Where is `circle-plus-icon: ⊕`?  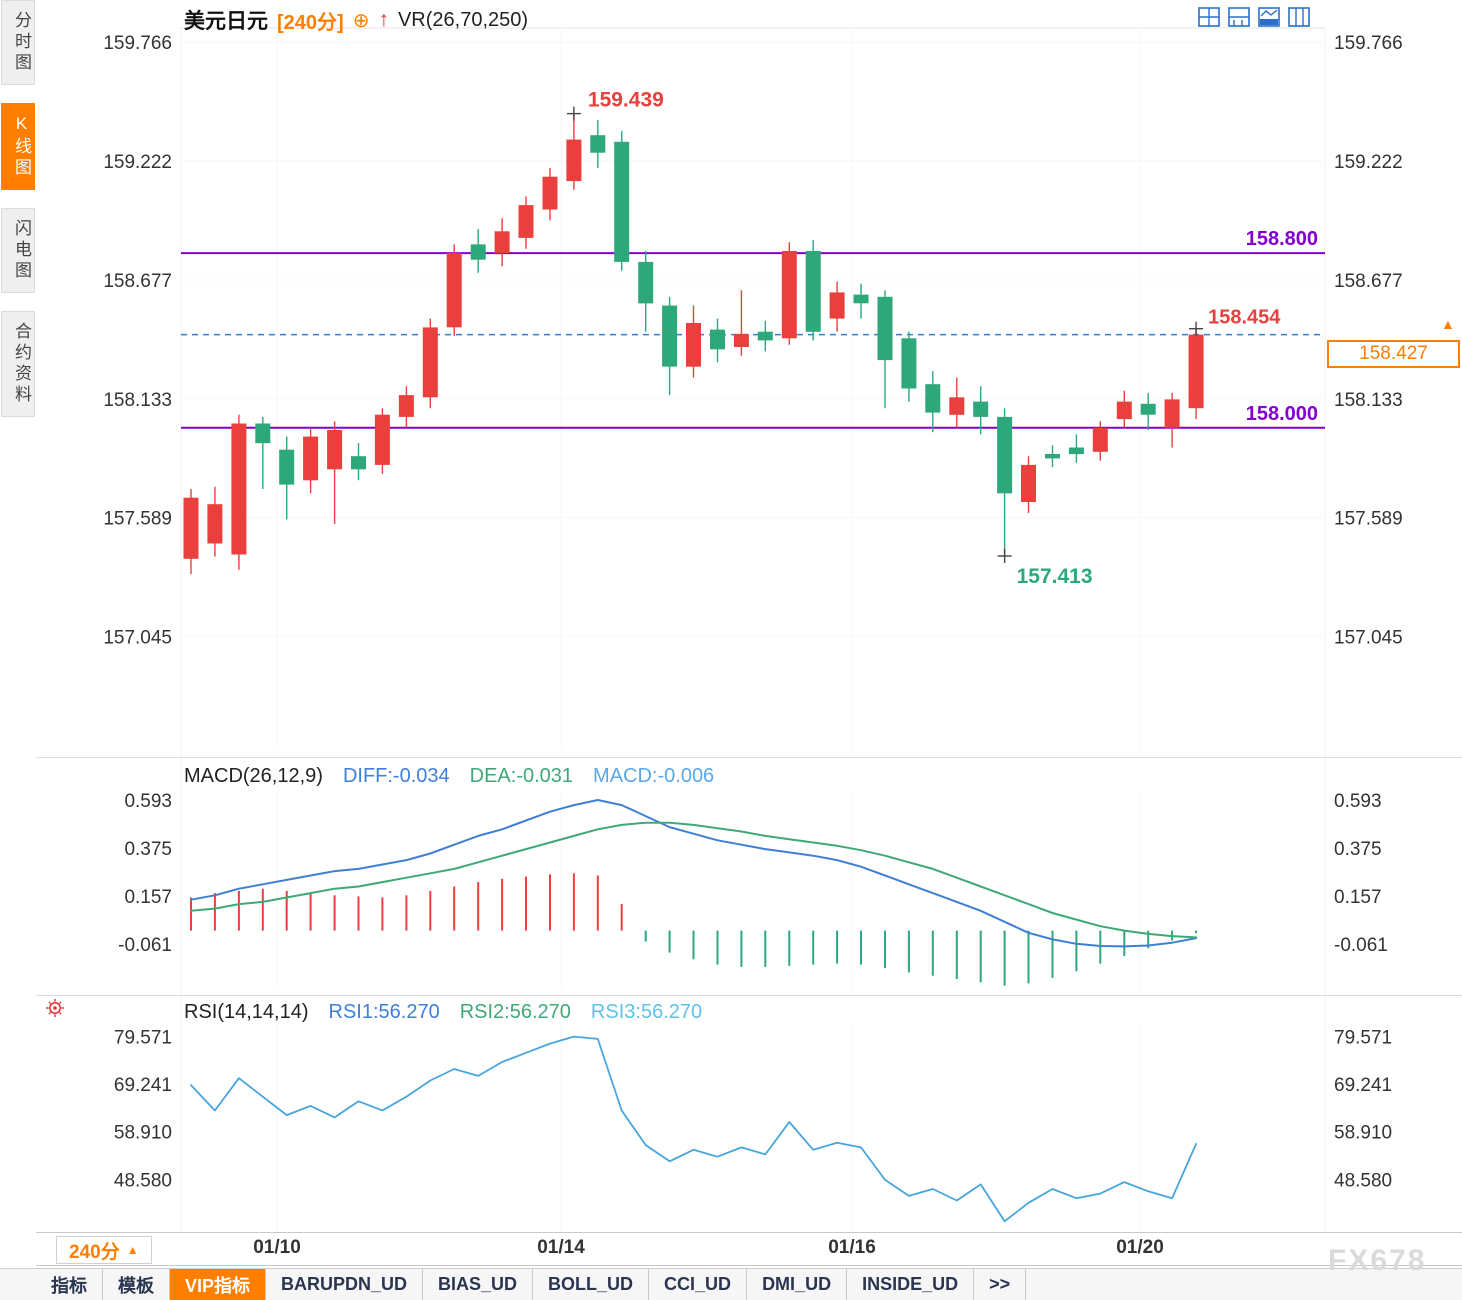
circle-plus-icon: ⊕ is located at coordinates (361, 20).